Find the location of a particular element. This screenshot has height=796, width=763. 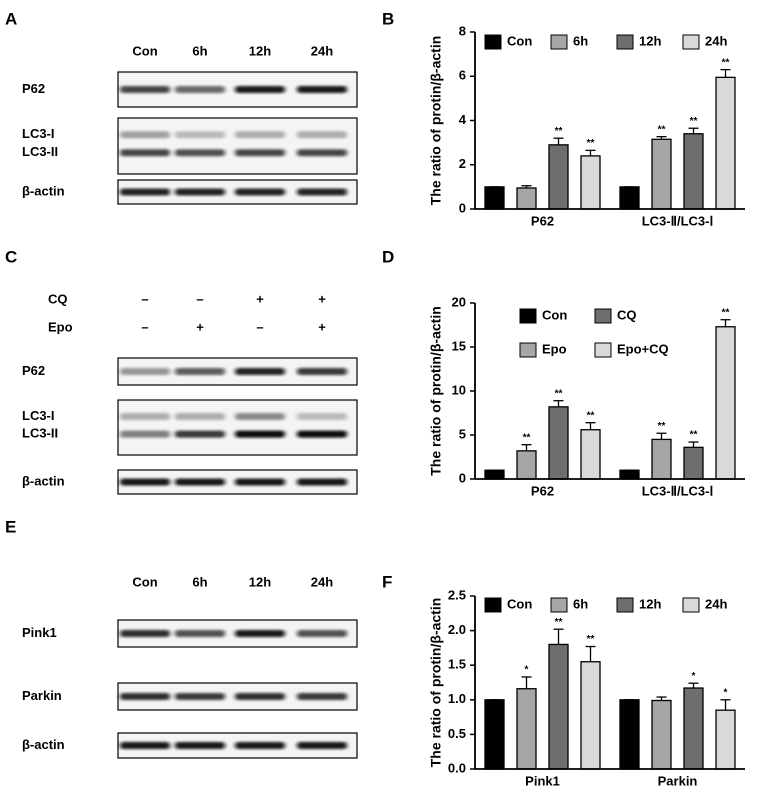

panel-label: C is located at coordinates (11, 256).